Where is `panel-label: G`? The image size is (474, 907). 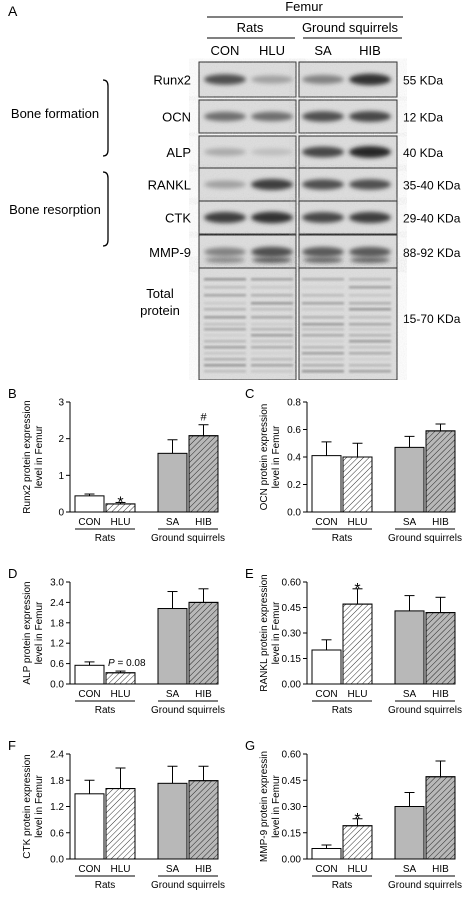 panel-label: G is located at coordinates (250, 745).